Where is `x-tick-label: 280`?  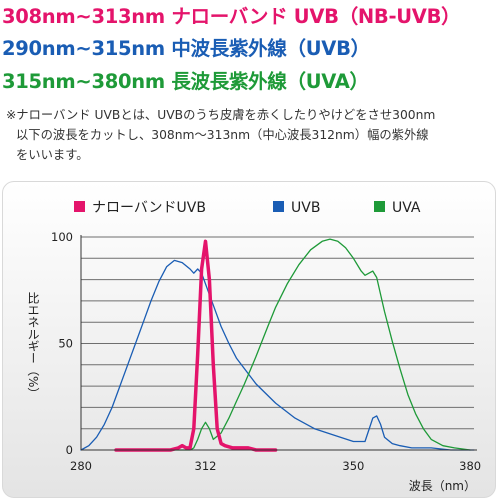 x-tick-label: 280 is located at coordinates (81, 466).